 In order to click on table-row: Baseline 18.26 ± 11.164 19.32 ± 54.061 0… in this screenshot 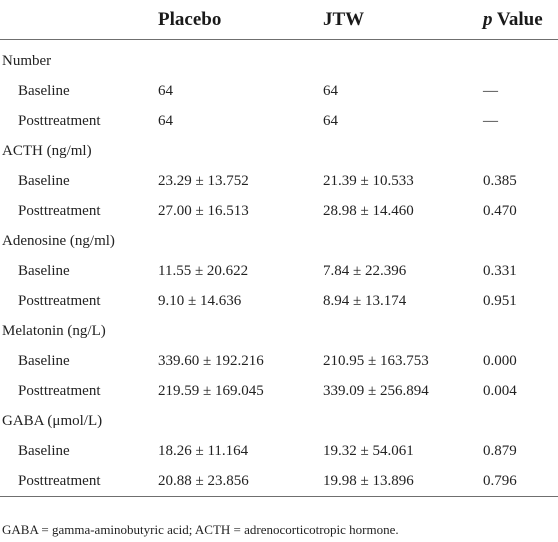, I will do `click(279, 451)`.